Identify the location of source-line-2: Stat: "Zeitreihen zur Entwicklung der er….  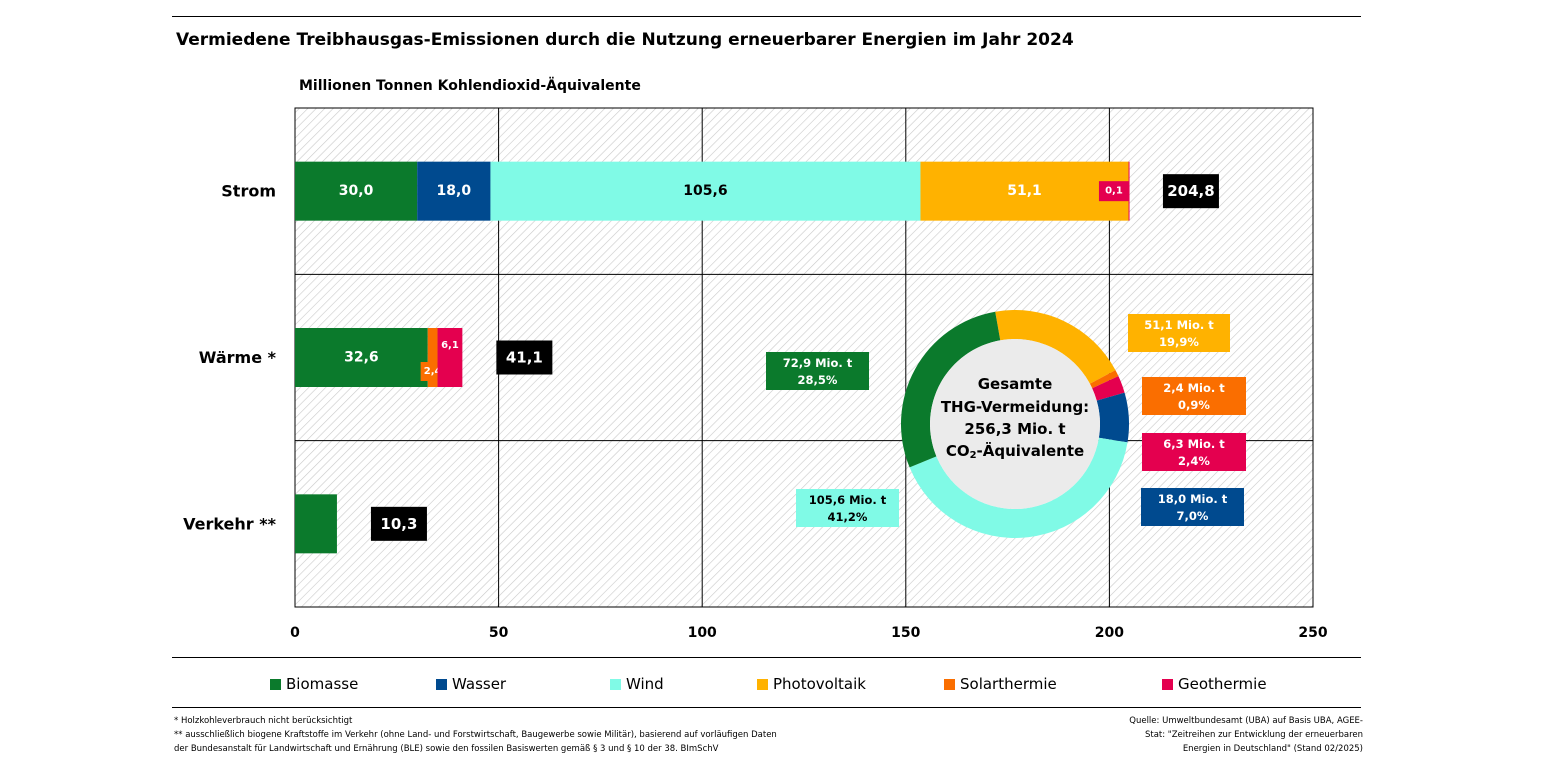
(1253, 735).